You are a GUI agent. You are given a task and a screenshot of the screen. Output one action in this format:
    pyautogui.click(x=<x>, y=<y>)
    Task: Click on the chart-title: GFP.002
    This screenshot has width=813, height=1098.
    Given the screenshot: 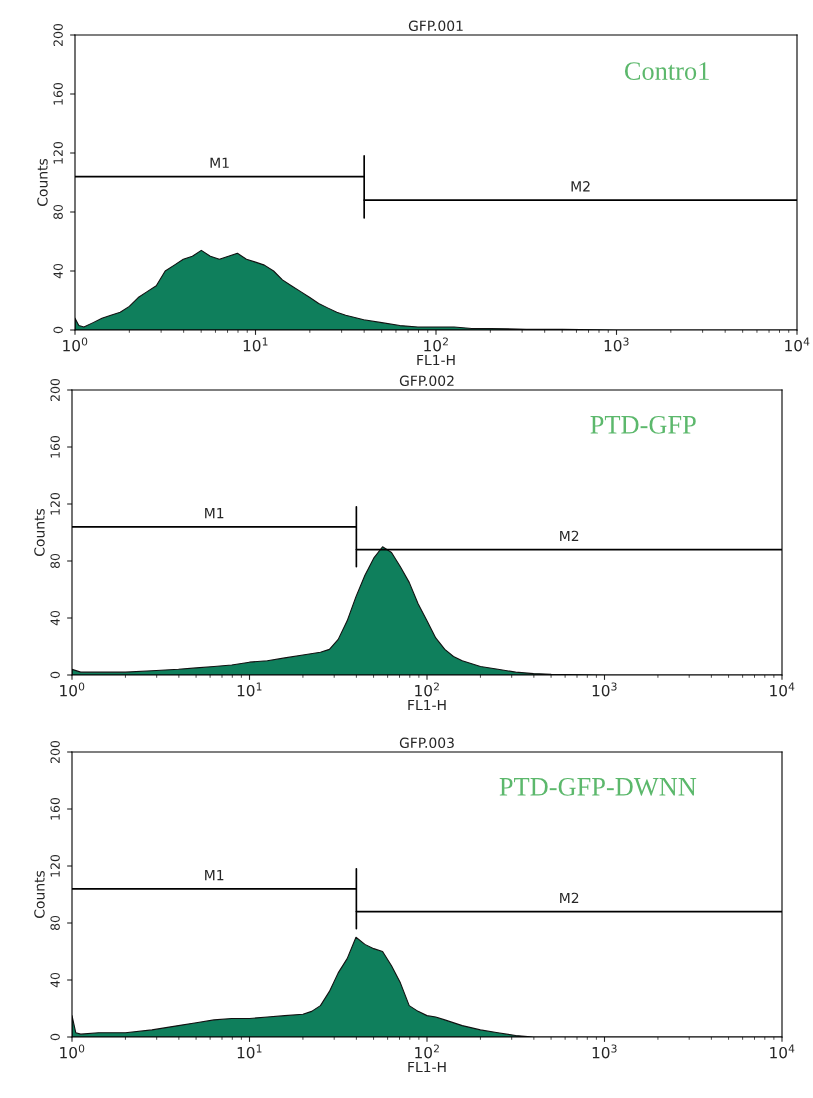 What is the action you would take?
    pyautogui.click(x=426, y=381)
    